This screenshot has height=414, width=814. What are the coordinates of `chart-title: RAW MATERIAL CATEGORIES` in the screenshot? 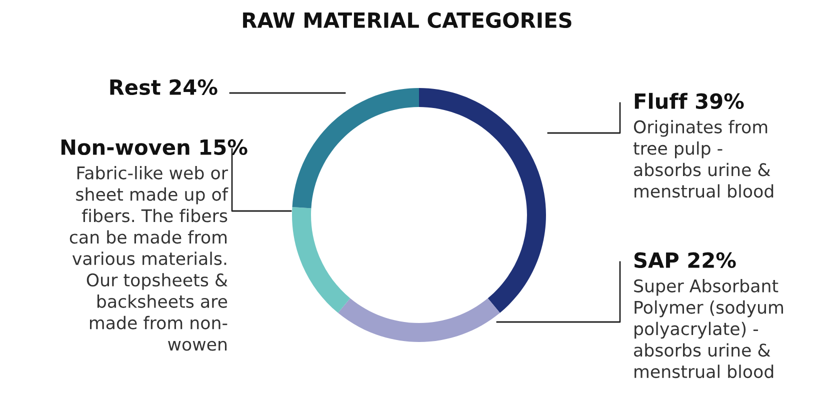 It's located at (407, 20).